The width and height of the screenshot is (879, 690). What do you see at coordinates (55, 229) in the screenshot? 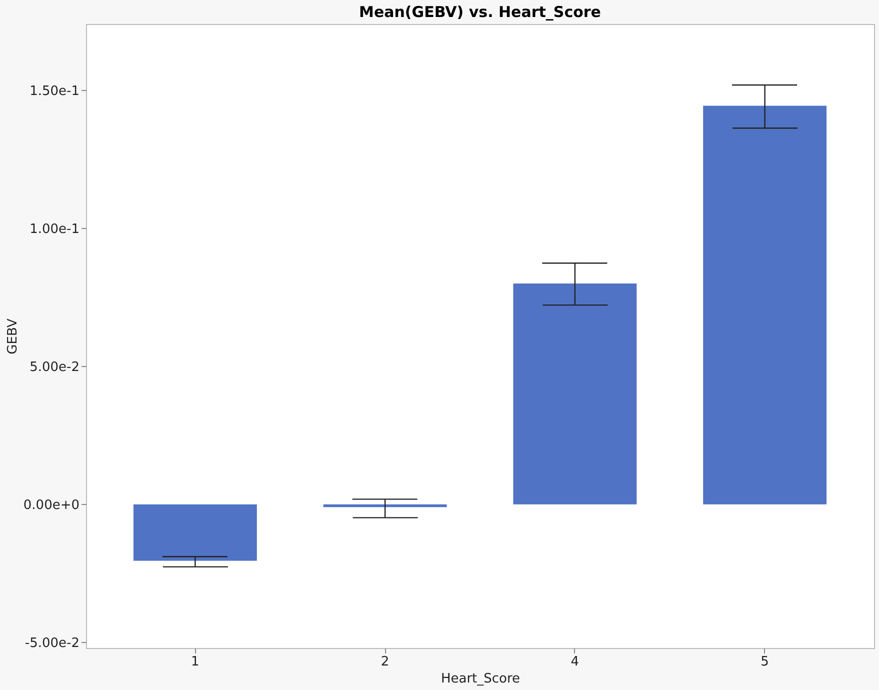
I see `y-tick-label: 1.00e-1` at bounding box center [55, 229].